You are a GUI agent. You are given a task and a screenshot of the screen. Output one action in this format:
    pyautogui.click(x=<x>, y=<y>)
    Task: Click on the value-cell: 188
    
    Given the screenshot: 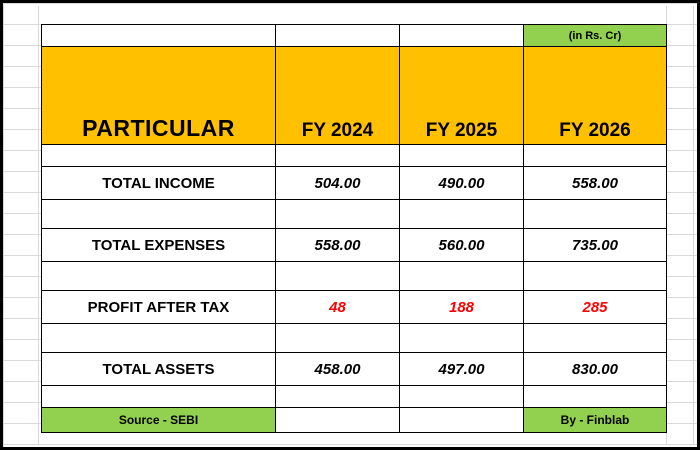 What is the action you would take?
    pyautogui.click(x=461, y=307)
    